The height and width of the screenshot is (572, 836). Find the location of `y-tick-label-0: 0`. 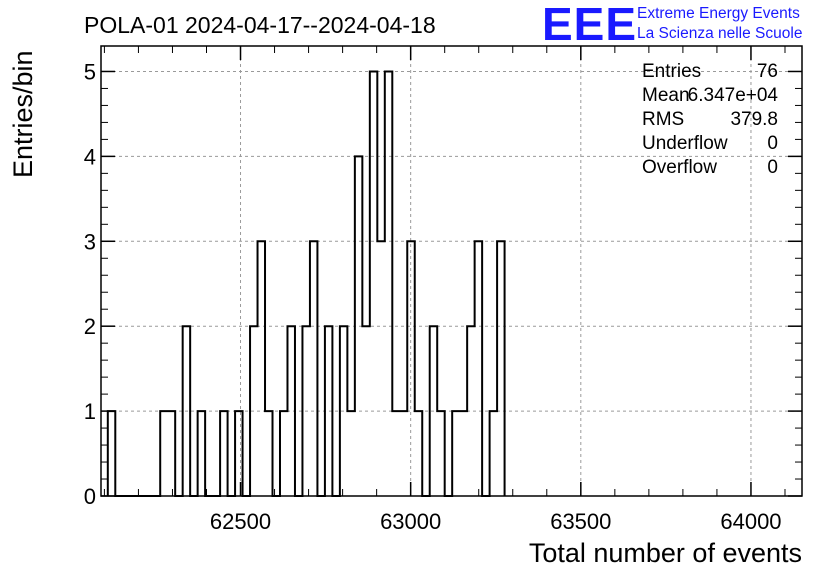

y-tick-label-0: 0 is located at coordinates (90, 496).